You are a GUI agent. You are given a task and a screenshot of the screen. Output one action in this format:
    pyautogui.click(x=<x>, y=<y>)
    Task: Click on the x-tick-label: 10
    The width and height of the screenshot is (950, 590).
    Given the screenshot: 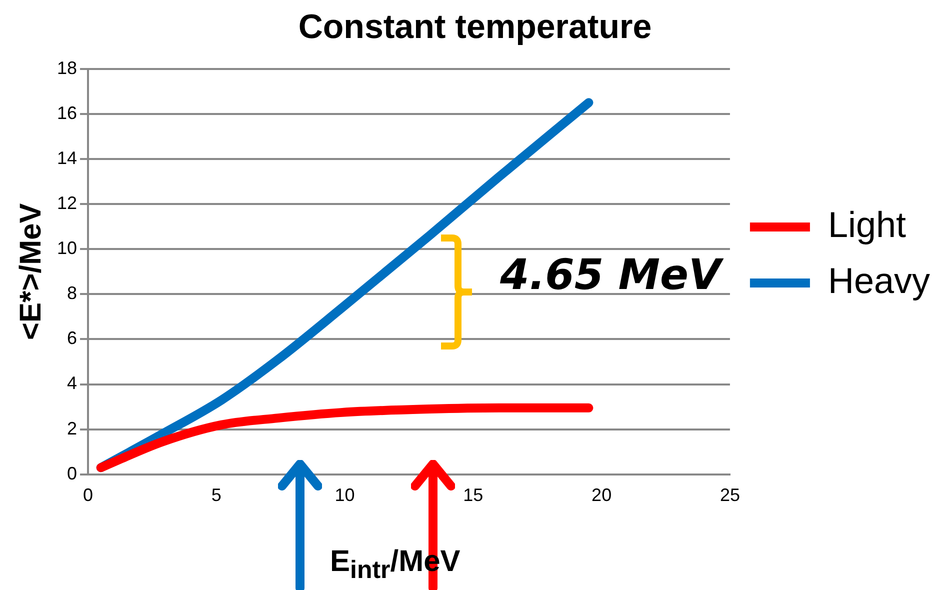 What is the action you would take?
    pyautogui.click(x=344, y=495)
    